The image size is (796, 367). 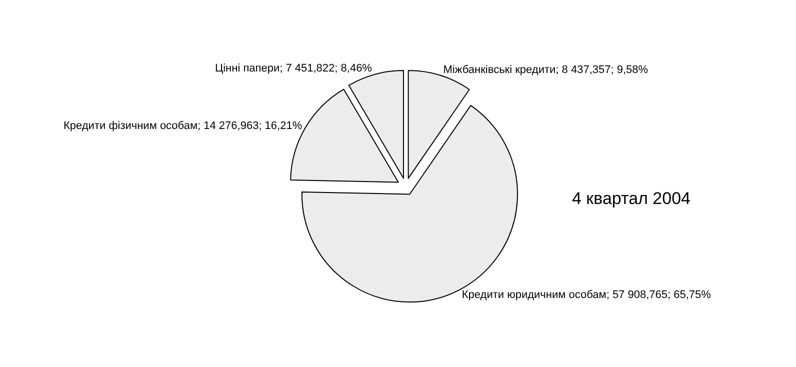 I want to click on slice-label: Міжбанківські кредити; 8 437,357; 9,58%, so click(x=545, y=70).